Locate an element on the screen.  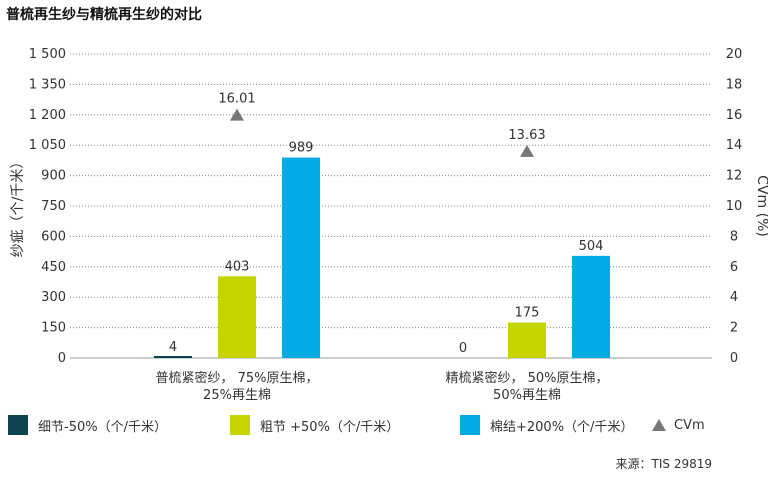
y2-tick-label: 8 is located at coordinates (734, 236).